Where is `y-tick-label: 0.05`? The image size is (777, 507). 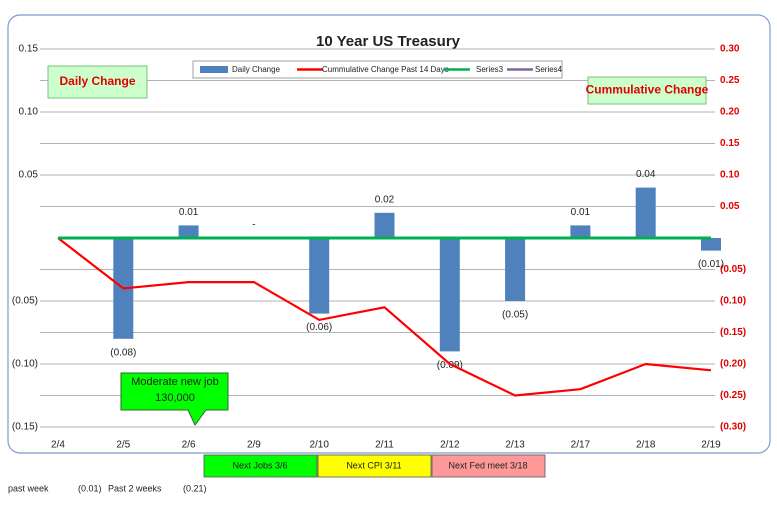 y-tick-label: 0.05 is located at coordinates (29, 175).